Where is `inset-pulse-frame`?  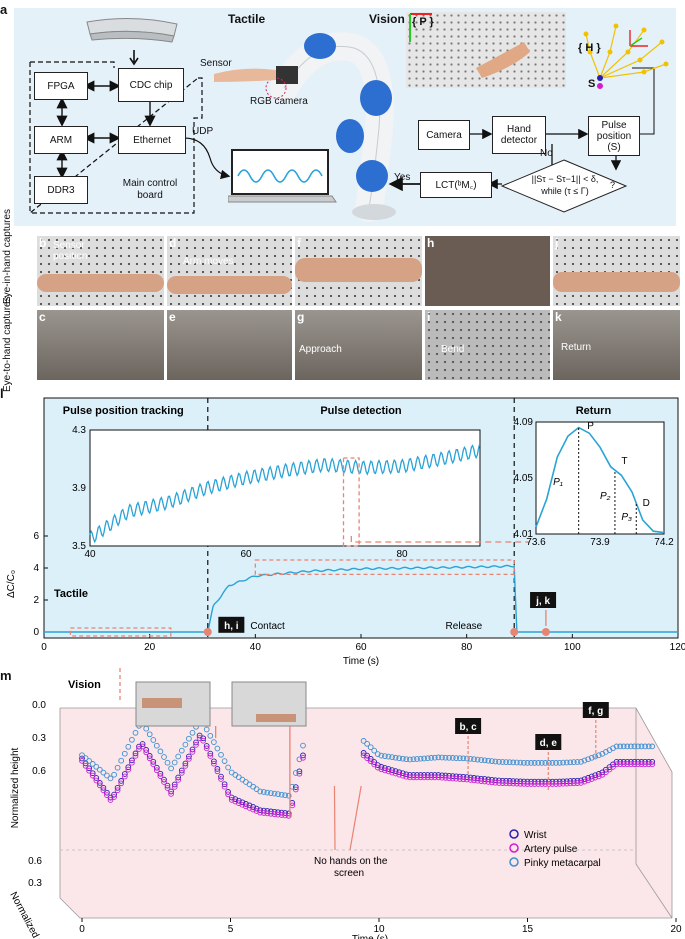 inset-pulse-frame is located at coordinates (600, 478).